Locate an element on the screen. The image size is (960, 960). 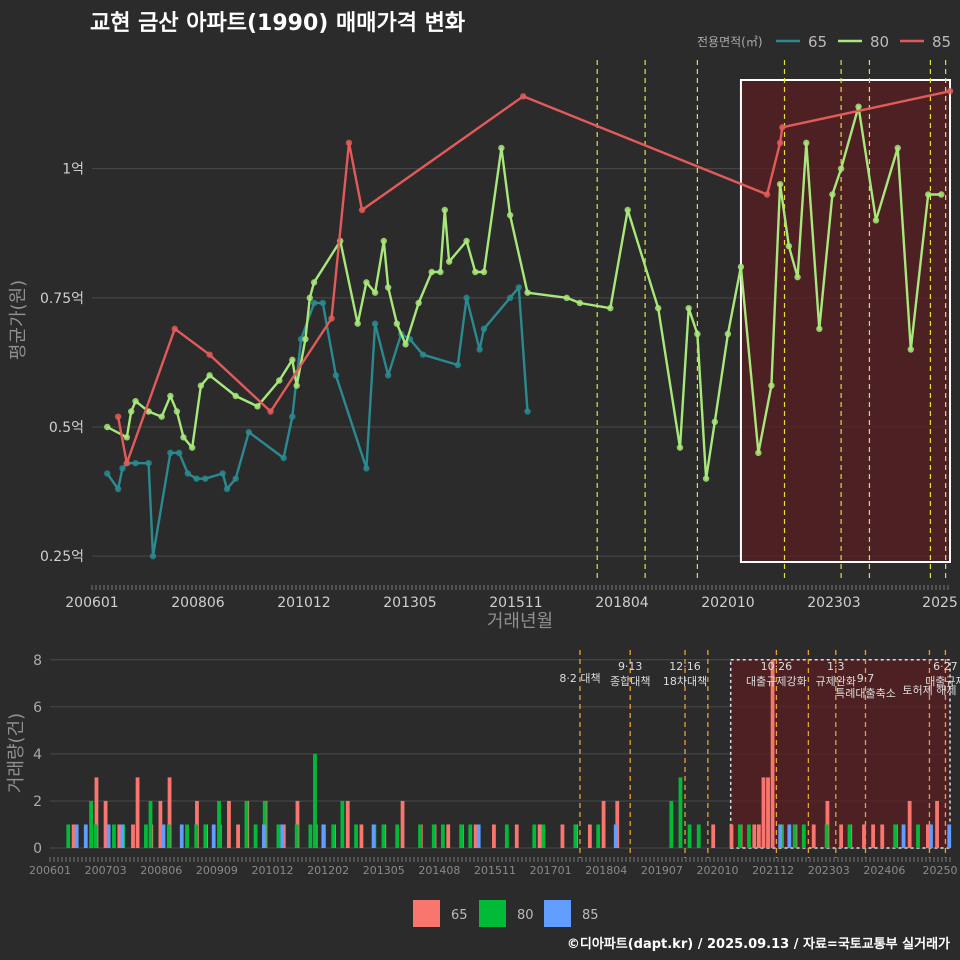
legend-label-65: 65 is located at coordinates (817, 42).